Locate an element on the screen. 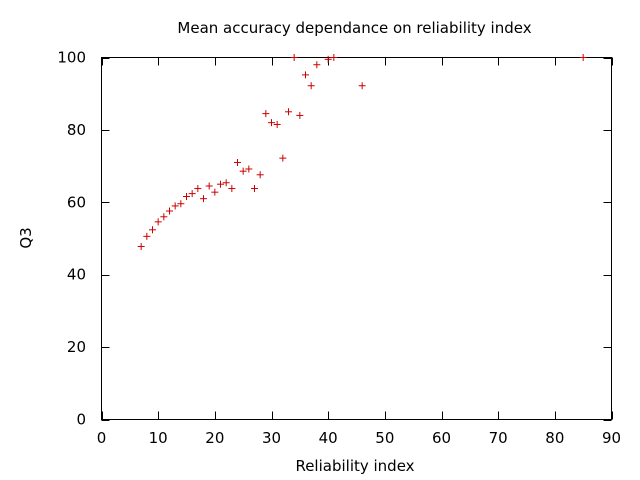 This screenshot has height=480, width=640. x-tick-label: 80 is located at coordinates (554, 438).